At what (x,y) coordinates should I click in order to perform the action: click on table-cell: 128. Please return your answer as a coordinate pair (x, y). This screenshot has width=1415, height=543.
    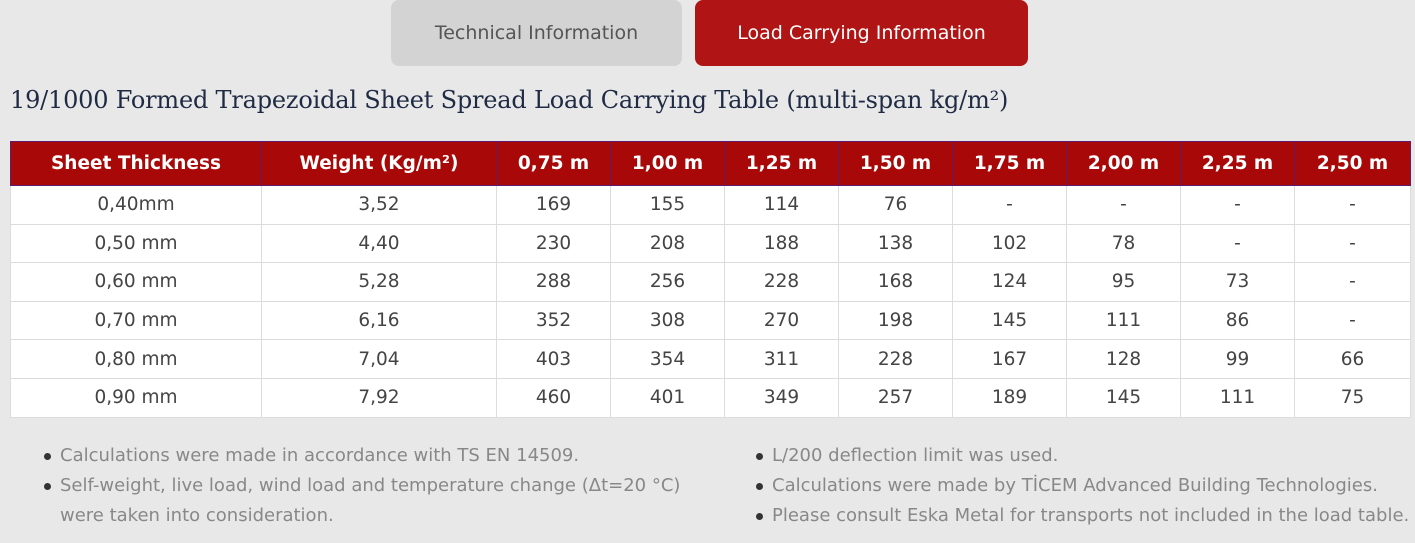
    Looking at the image, I should click on (1123, 359).